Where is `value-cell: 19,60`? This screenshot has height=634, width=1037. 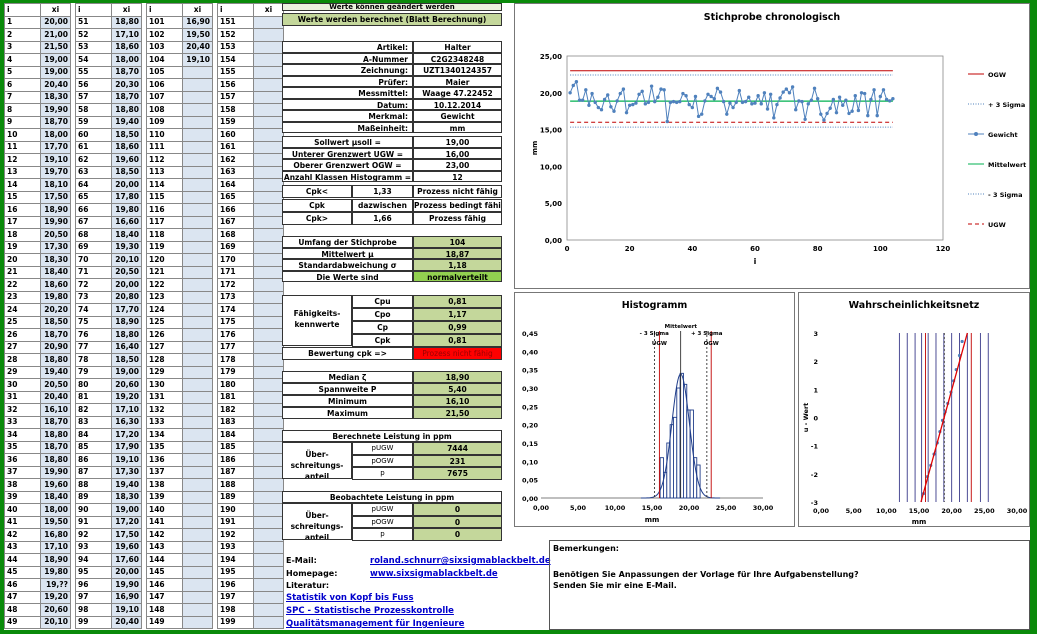 value-cell: 19,60 is located at coordinates (126, 160).